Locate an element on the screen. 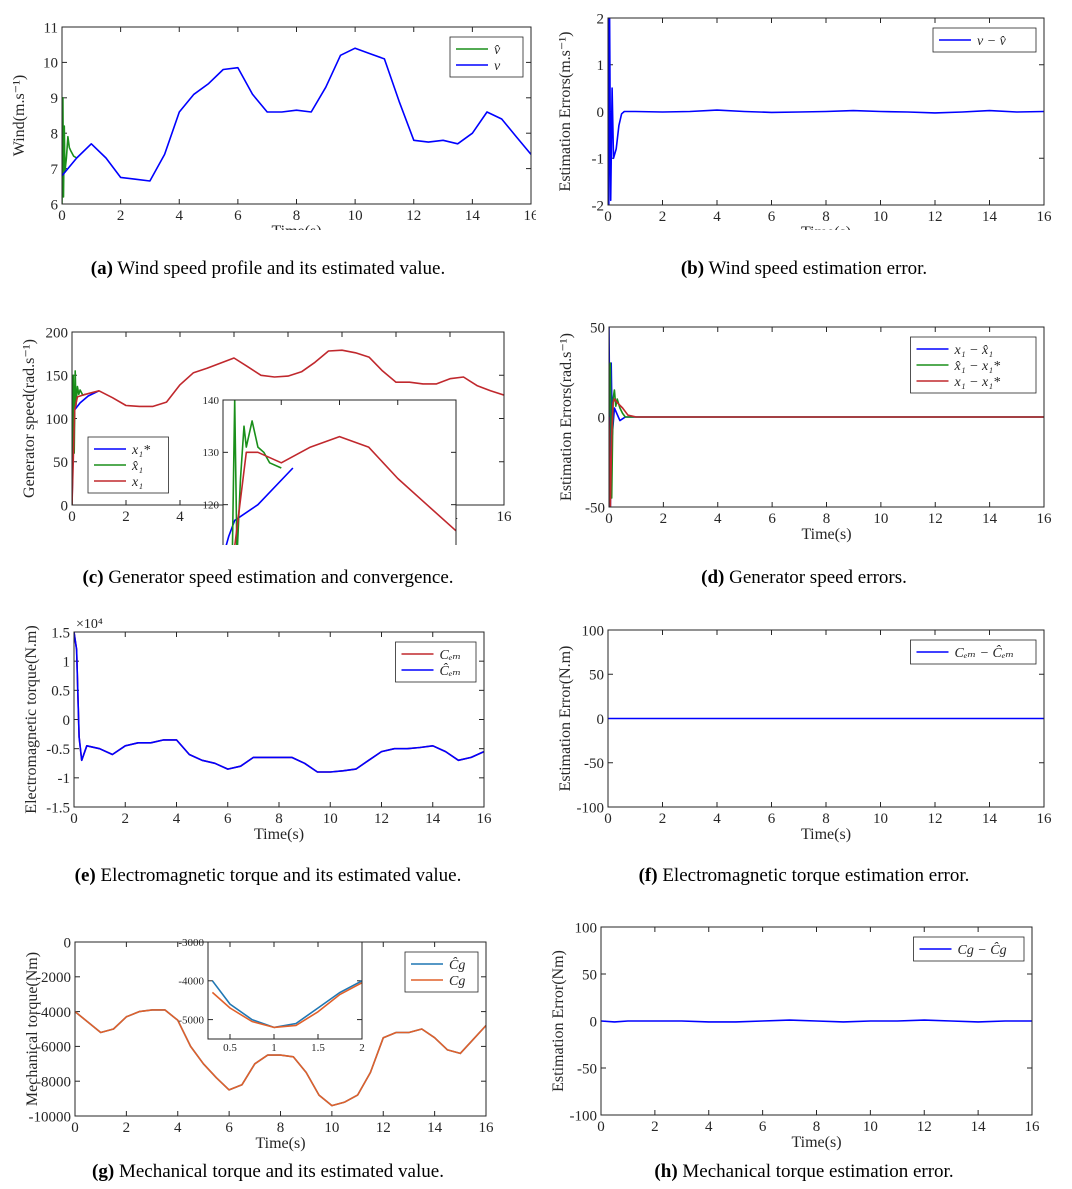 The image size is (1072, 1189). legend-entry: x₁ − x̂₁ is located at coordinates (974, 350).